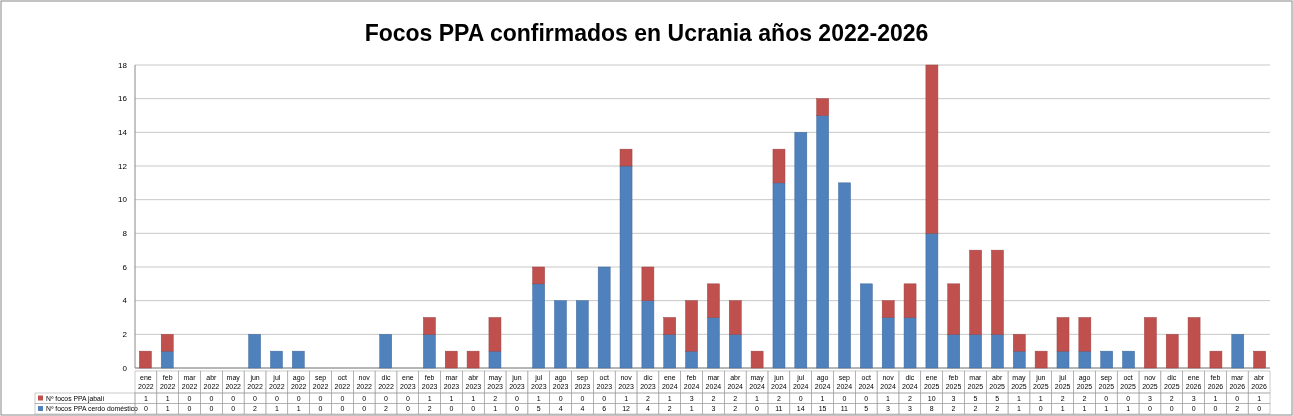 The image size is (1293, 416). Describe the element at coordinates (123, 99) in the screenshot. I see `y-tick-label: 16` at that location.